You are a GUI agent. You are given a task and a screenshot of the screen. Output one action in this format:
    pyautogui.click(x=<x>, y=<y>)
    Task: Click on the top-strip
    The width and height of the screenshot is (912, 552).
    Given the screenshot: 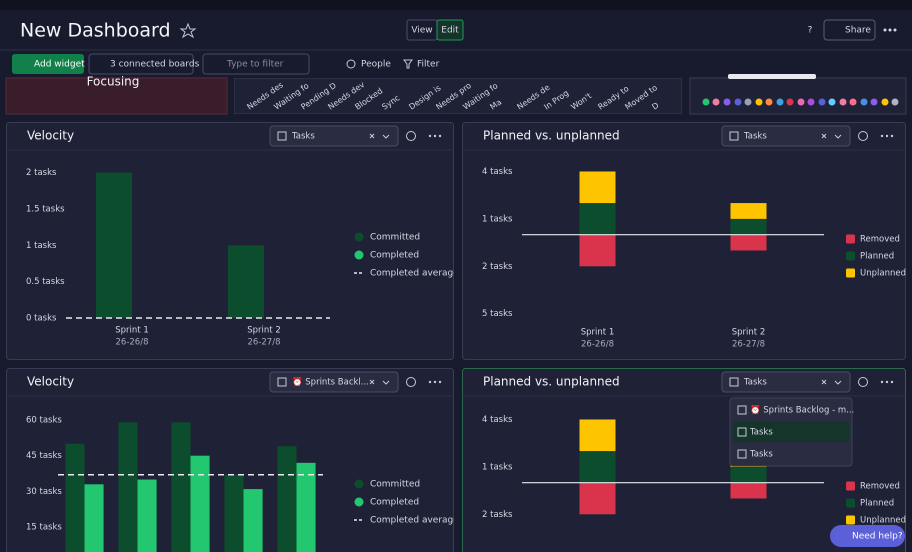 What is the action you would take?
    pyautogui.click(x=456, y=5)
    